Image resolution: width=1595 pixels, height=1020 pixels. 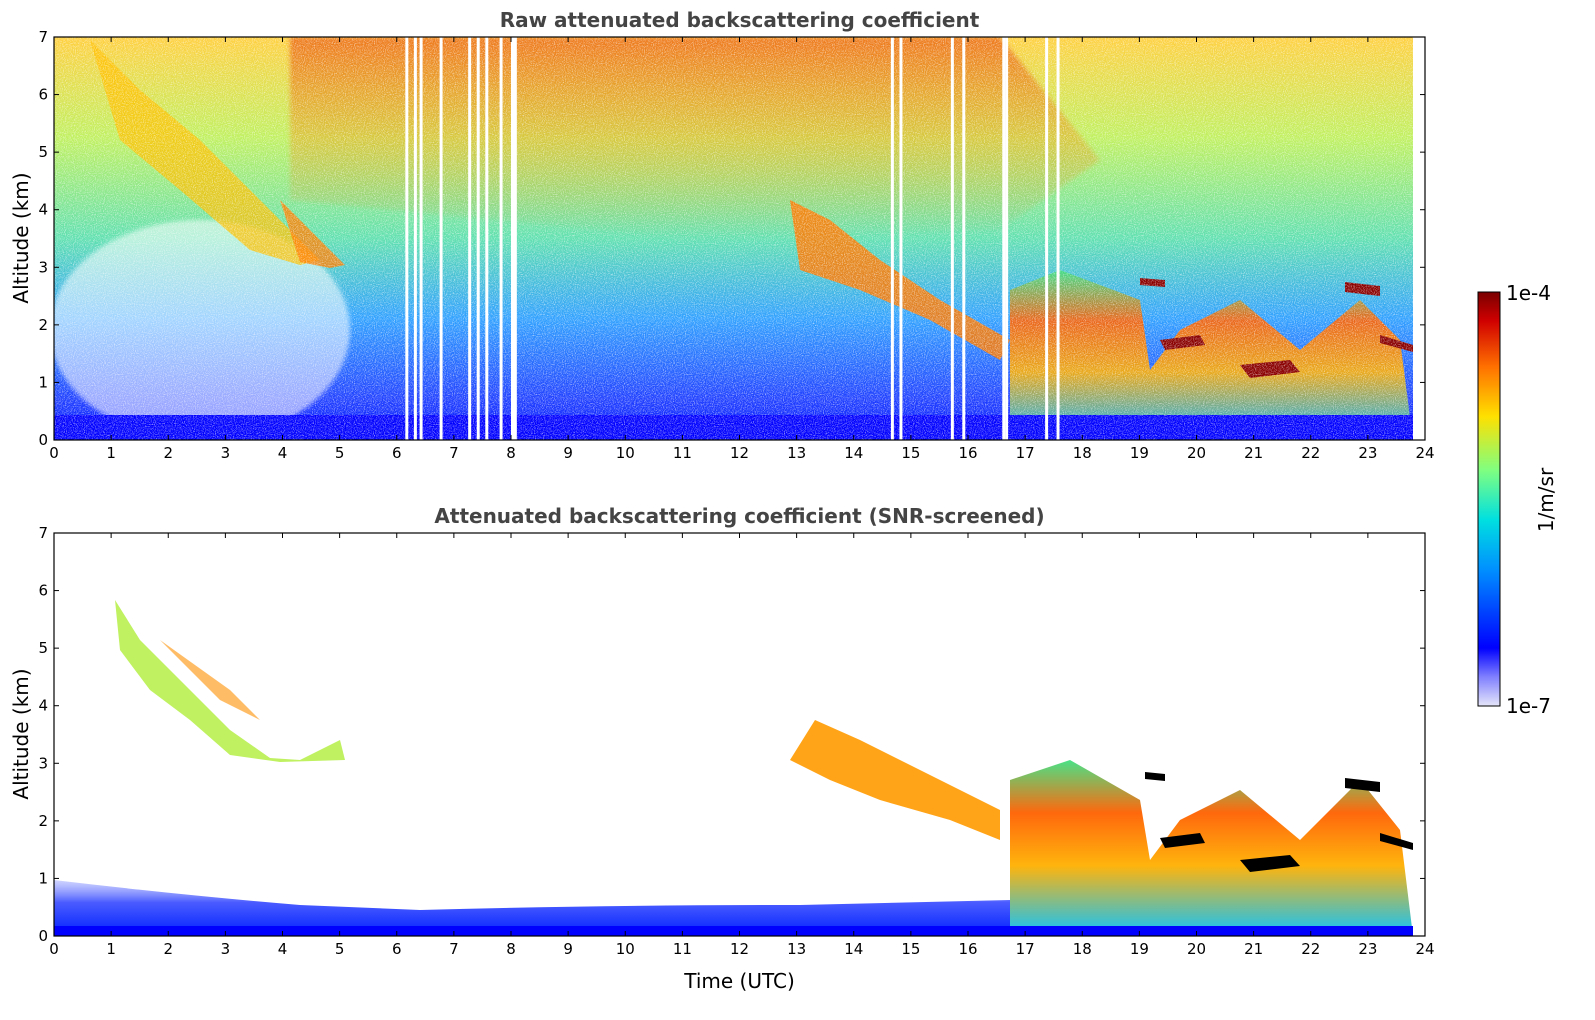 What do you see at coordinates (1419, 238) in the screenshot?
I see `raw-no-data-tail` at bounding box center [1419, 238].